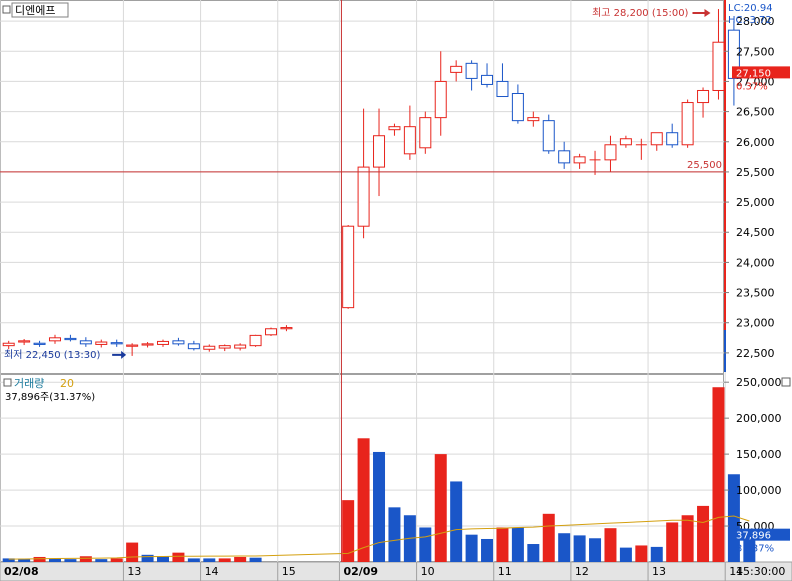 The image size is (792, 581). What do you see at coordinates (52, 355) in the screenshot?
I see `low-annotation: 최저 22,450 (13:30)` at bounding box center [52, 355].